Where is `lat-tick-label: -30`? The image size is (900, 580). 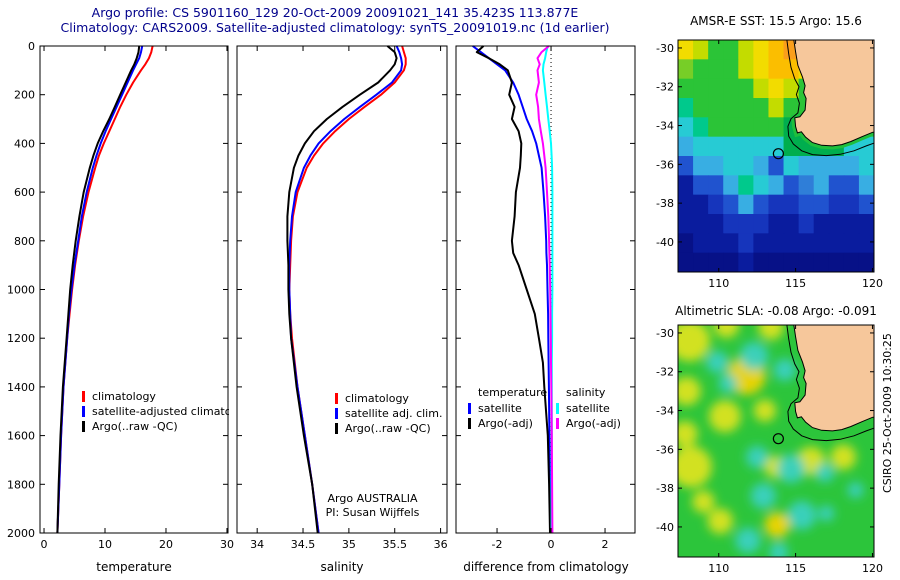
lat-tick-label: -30 is located at coordinates (665, 48).